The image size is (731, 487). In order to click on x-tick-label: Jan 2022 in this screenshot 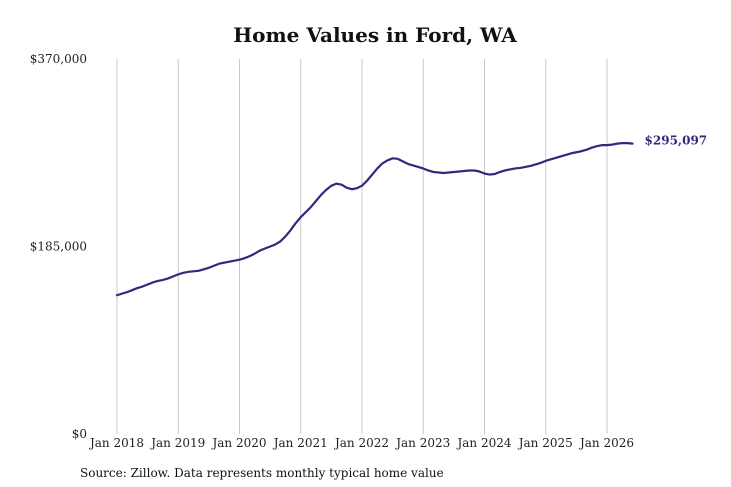, I will do `click(361, 443)`.